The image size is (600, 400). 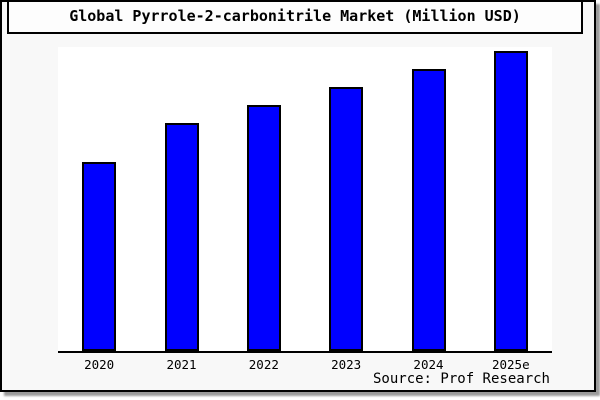 What do you see at coordinates (182, 237) in the screenshot?
I see `bar-2021` at bounding box center [182, 237].